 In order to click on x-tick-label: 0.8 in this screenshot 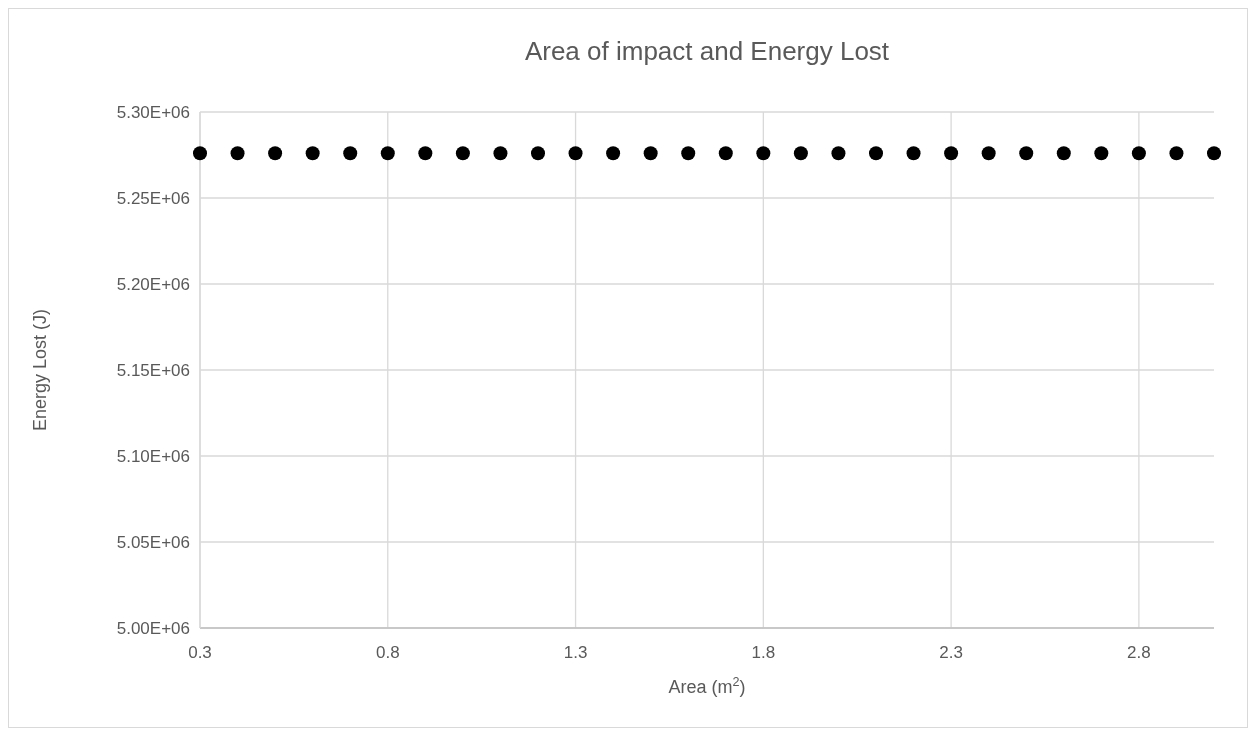, I will do `click(387, 652)`.